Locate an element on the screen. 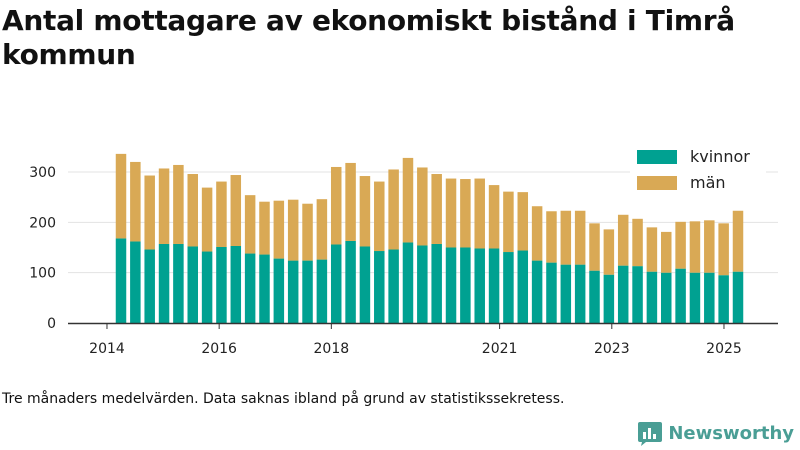 Image resolution: width=800 pixels, height=450 pixels. y-axis: 0 100 200 300 is located at coordinates (42, 248).